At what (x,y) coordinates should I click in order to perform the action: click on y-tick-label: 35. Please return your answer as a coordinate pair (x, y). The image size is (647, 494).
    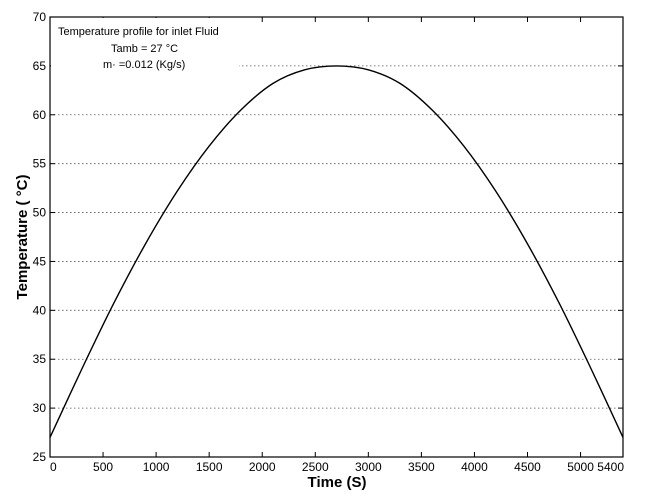
    Looking at the image, I should click on (40, 359).